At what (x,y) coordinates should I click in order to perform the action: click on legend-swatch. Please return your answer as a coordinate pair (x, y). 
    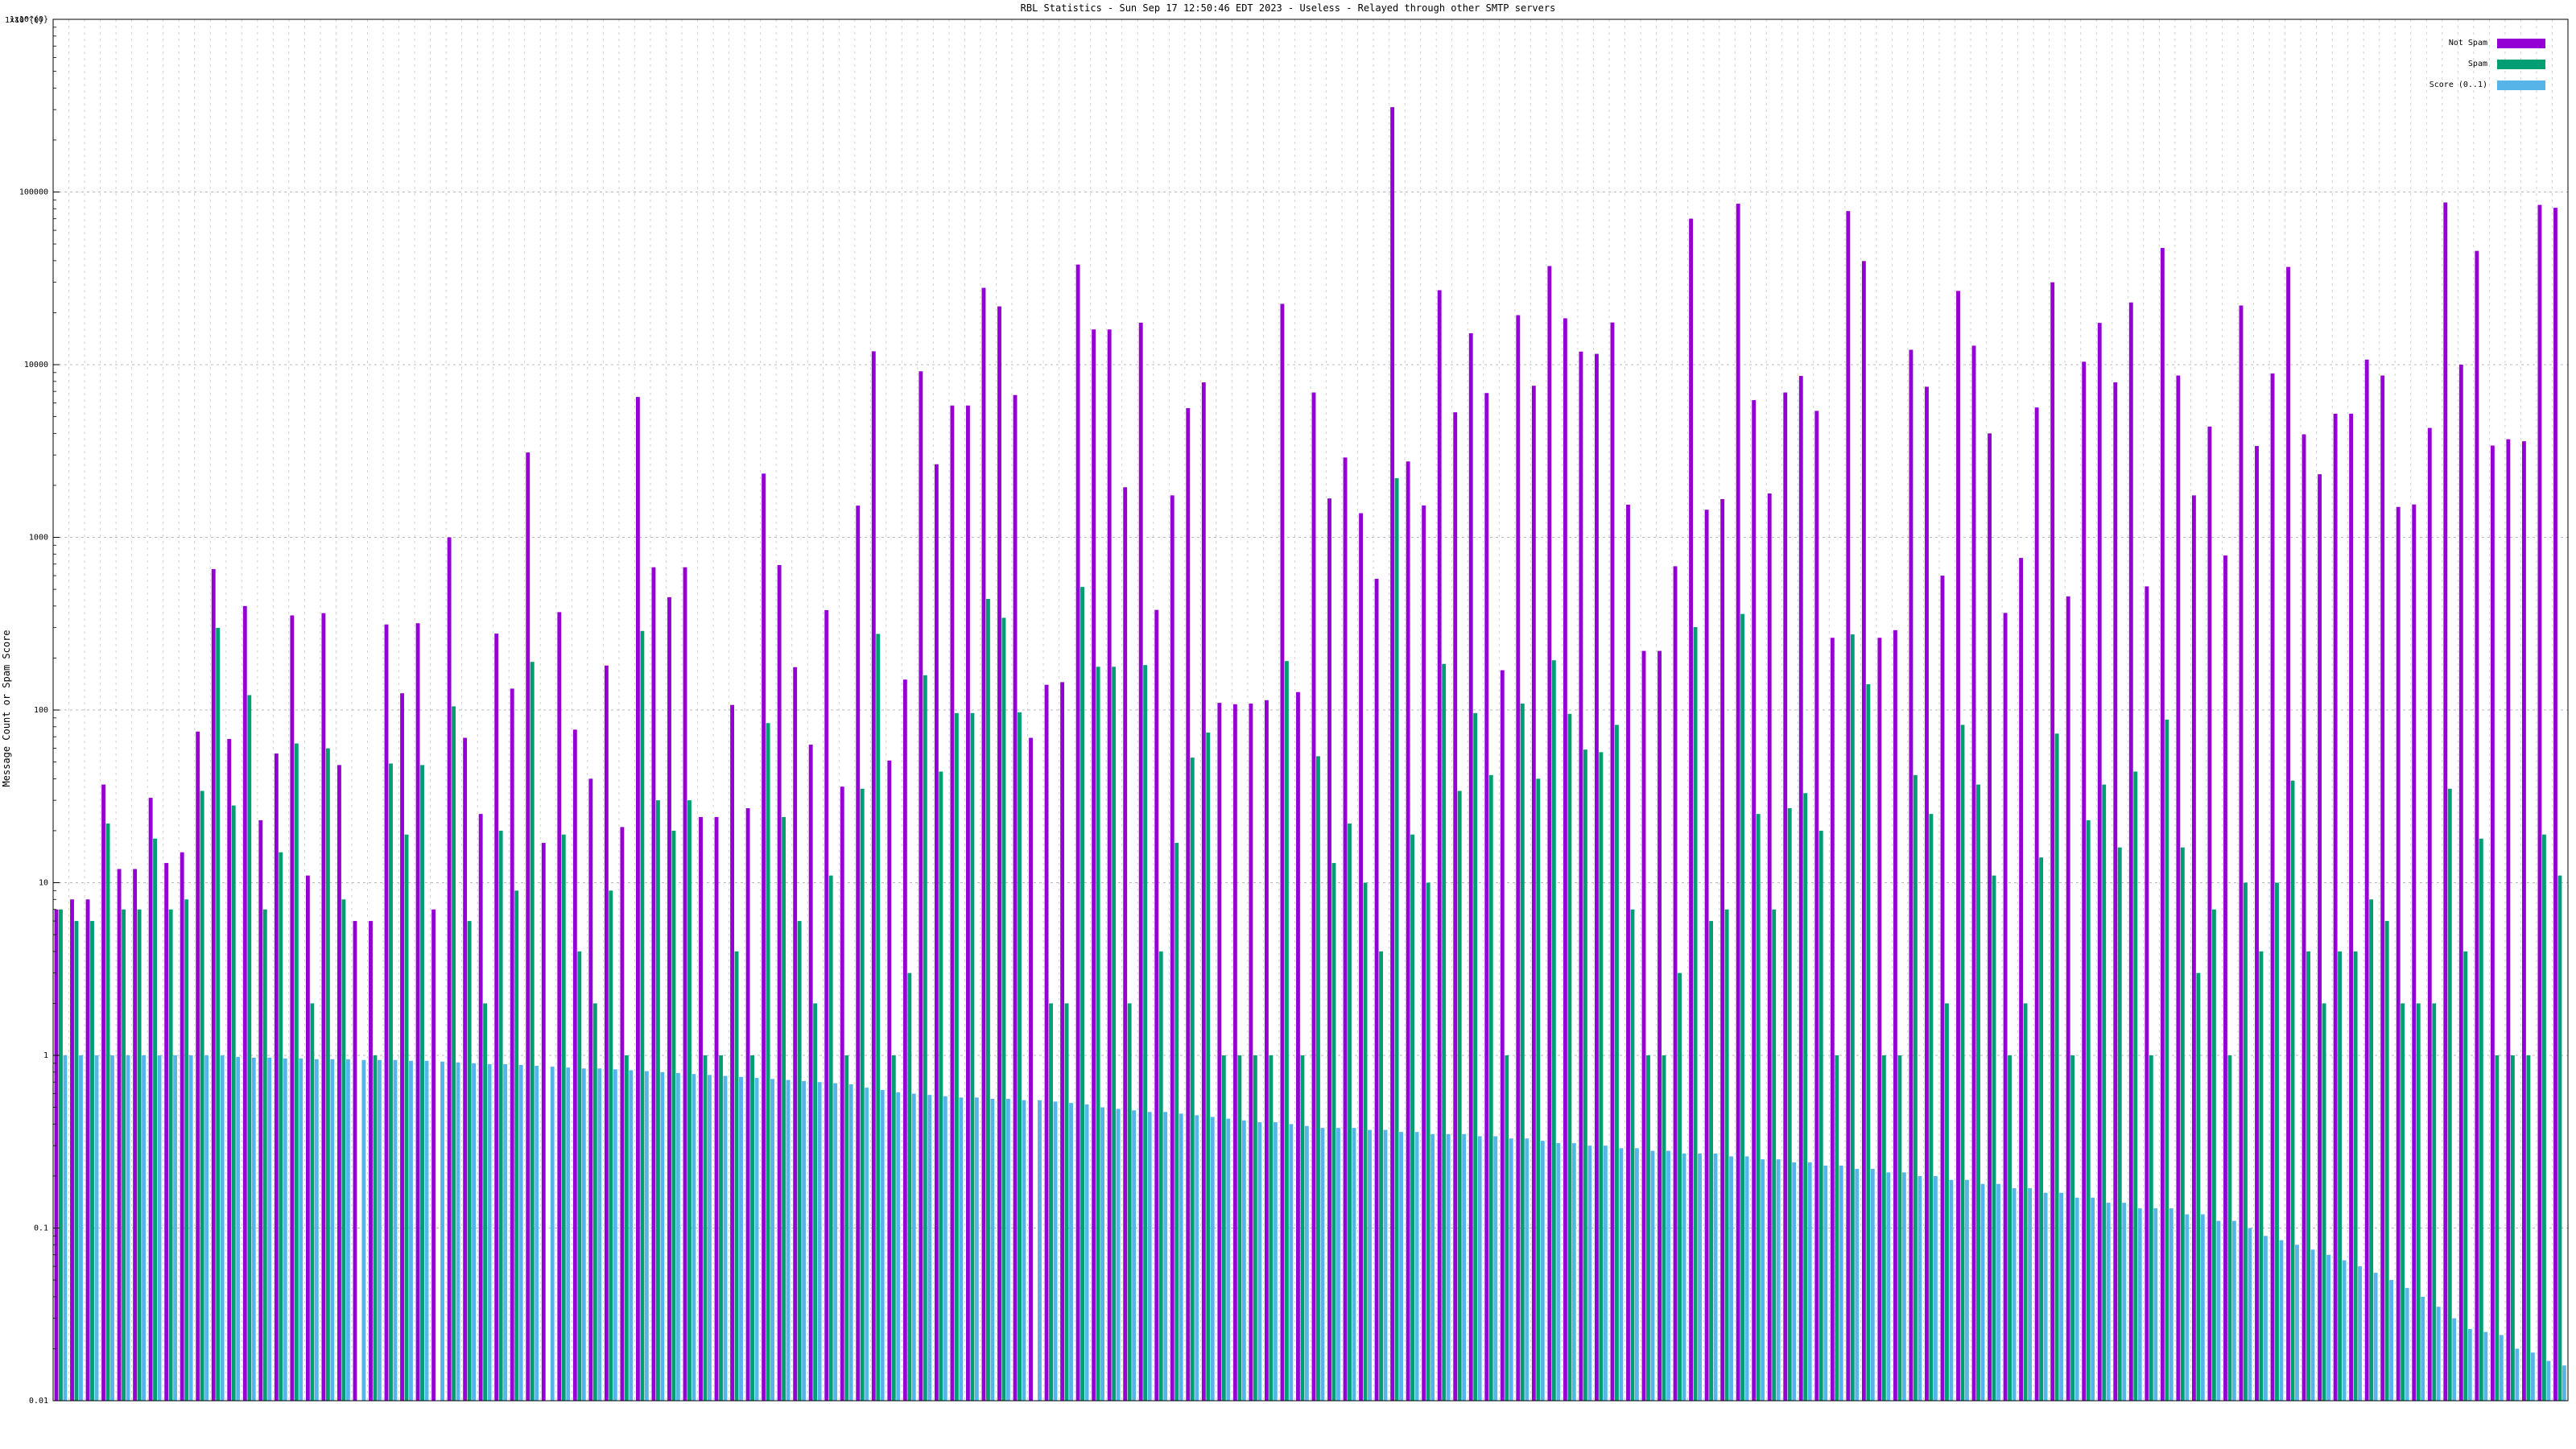
    Looking at the image, I should click on (2521, 43).